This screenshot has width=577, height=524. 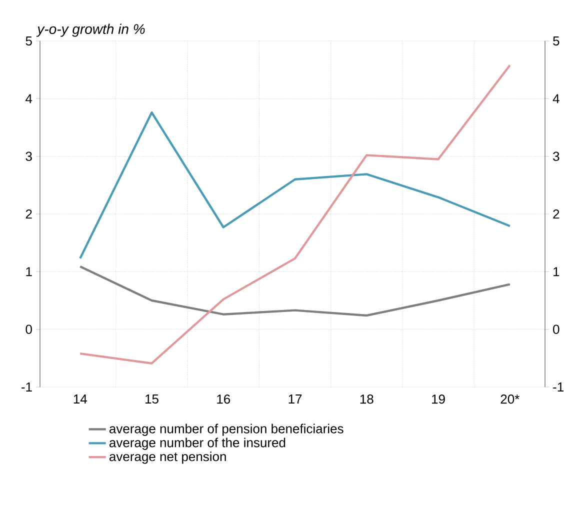 What do you see at coordinates (80, 399) in the screenshot?
I see `x-tick-label: 14` at bounding box center [80, 399].